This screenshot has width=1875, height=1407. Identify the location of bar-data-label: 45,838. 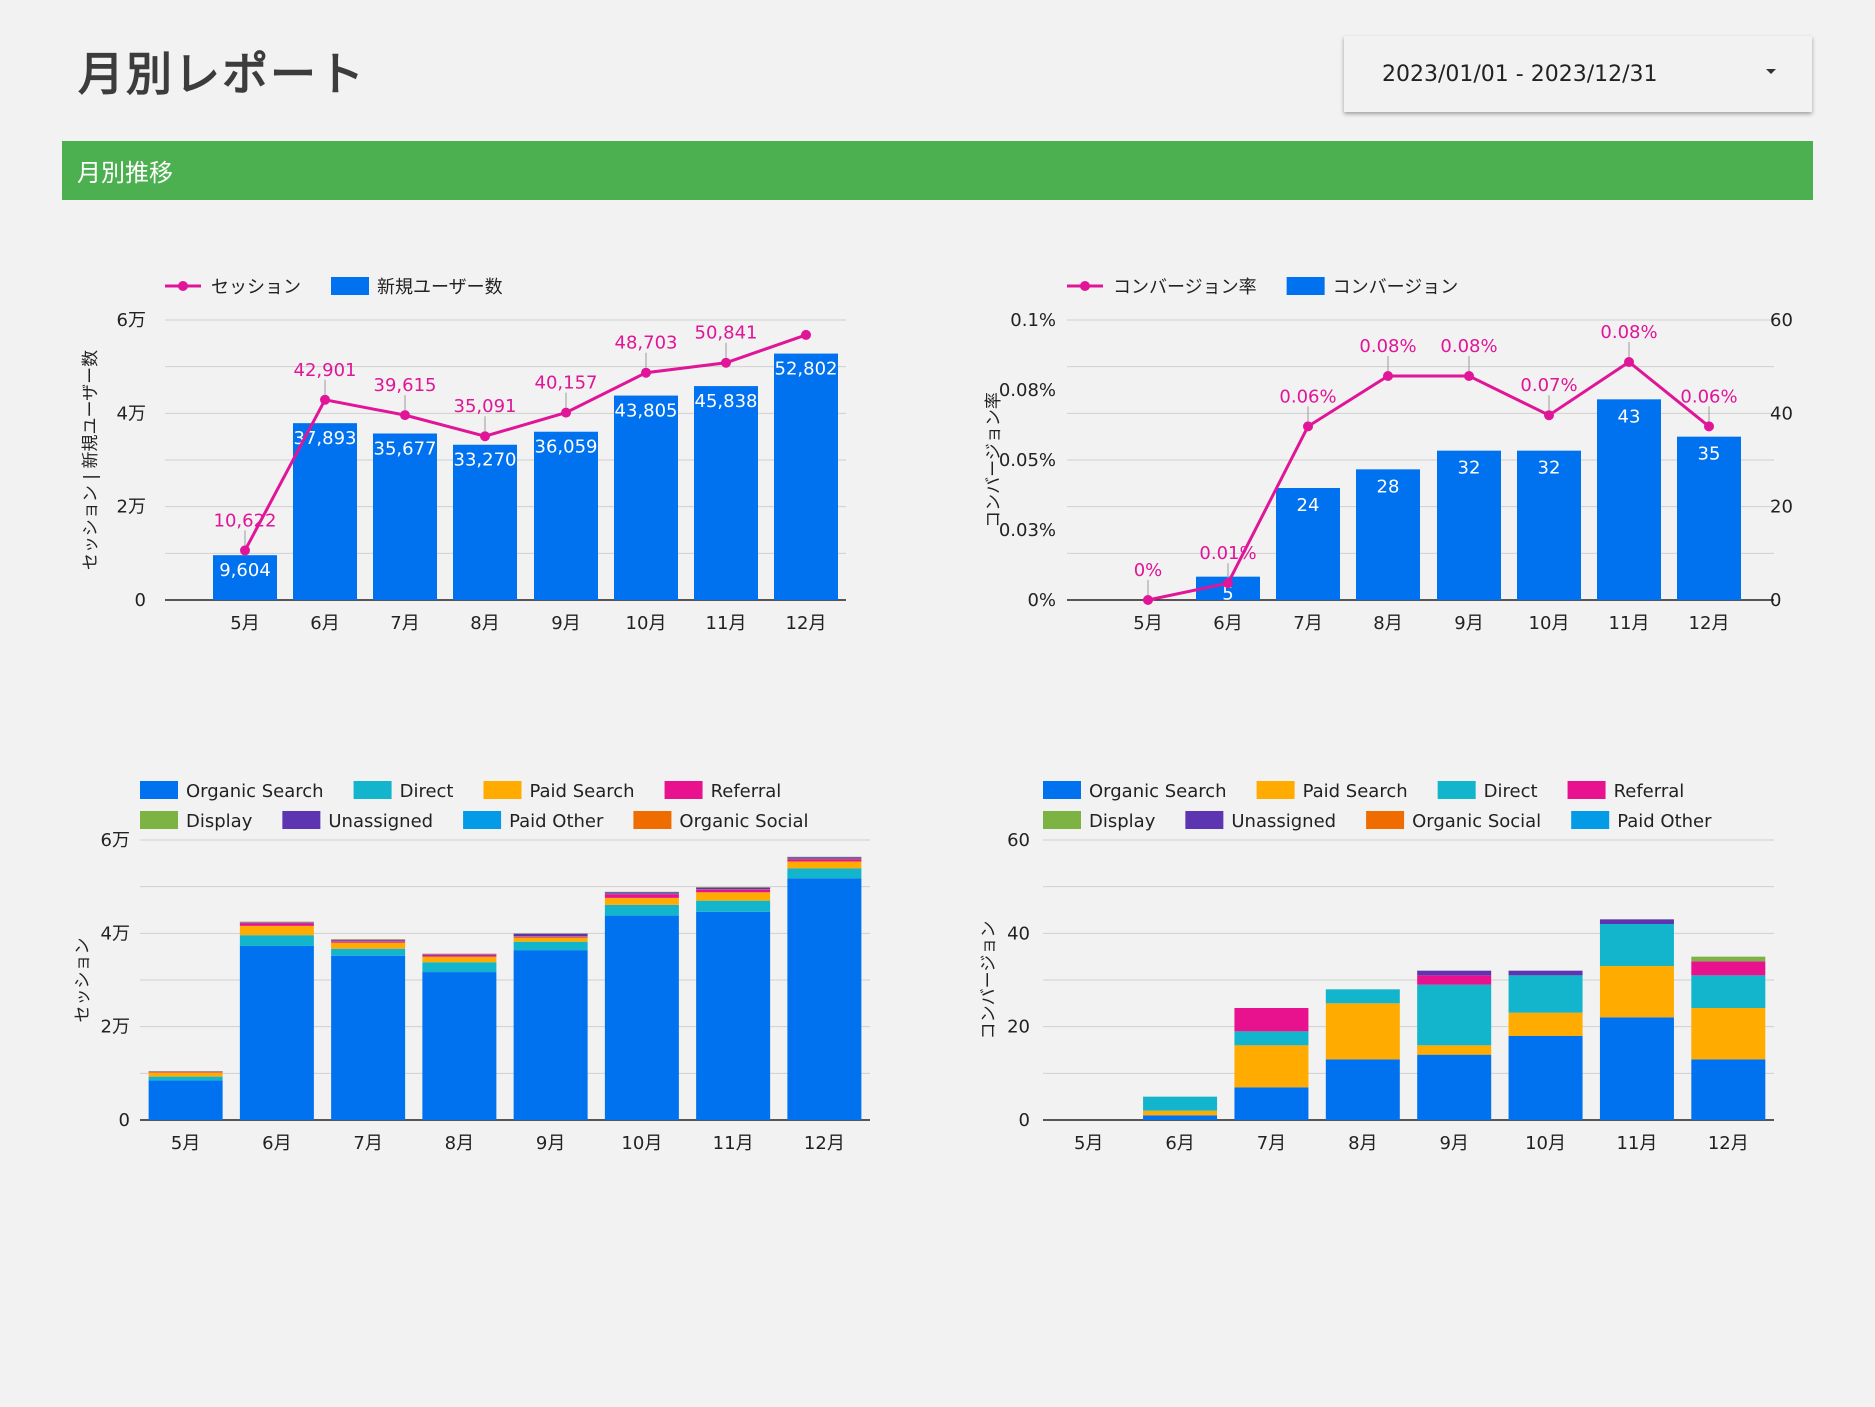
(726, 401).